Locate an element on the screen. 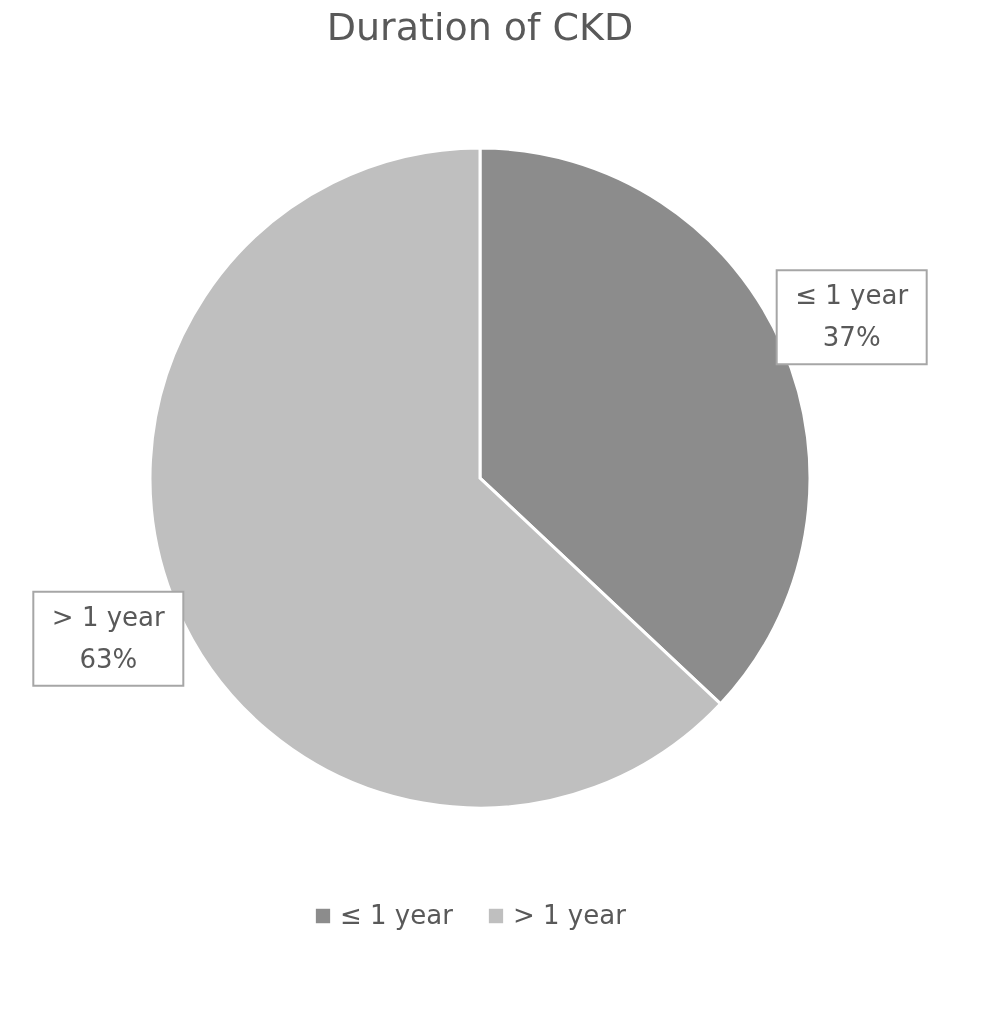  legend-label: > 1 year is located at coordinates (570, 915).